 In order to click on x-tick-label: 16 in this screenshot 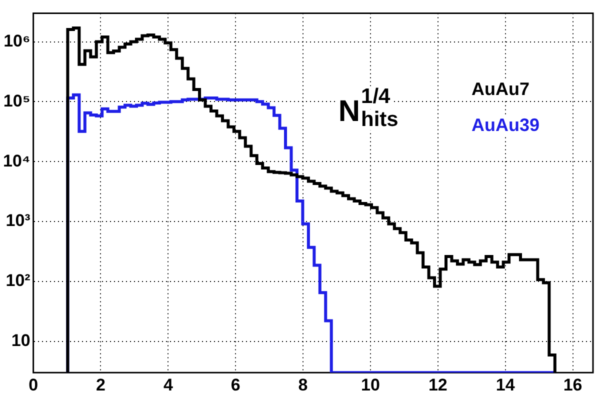, I will do `click(572, 384)`.